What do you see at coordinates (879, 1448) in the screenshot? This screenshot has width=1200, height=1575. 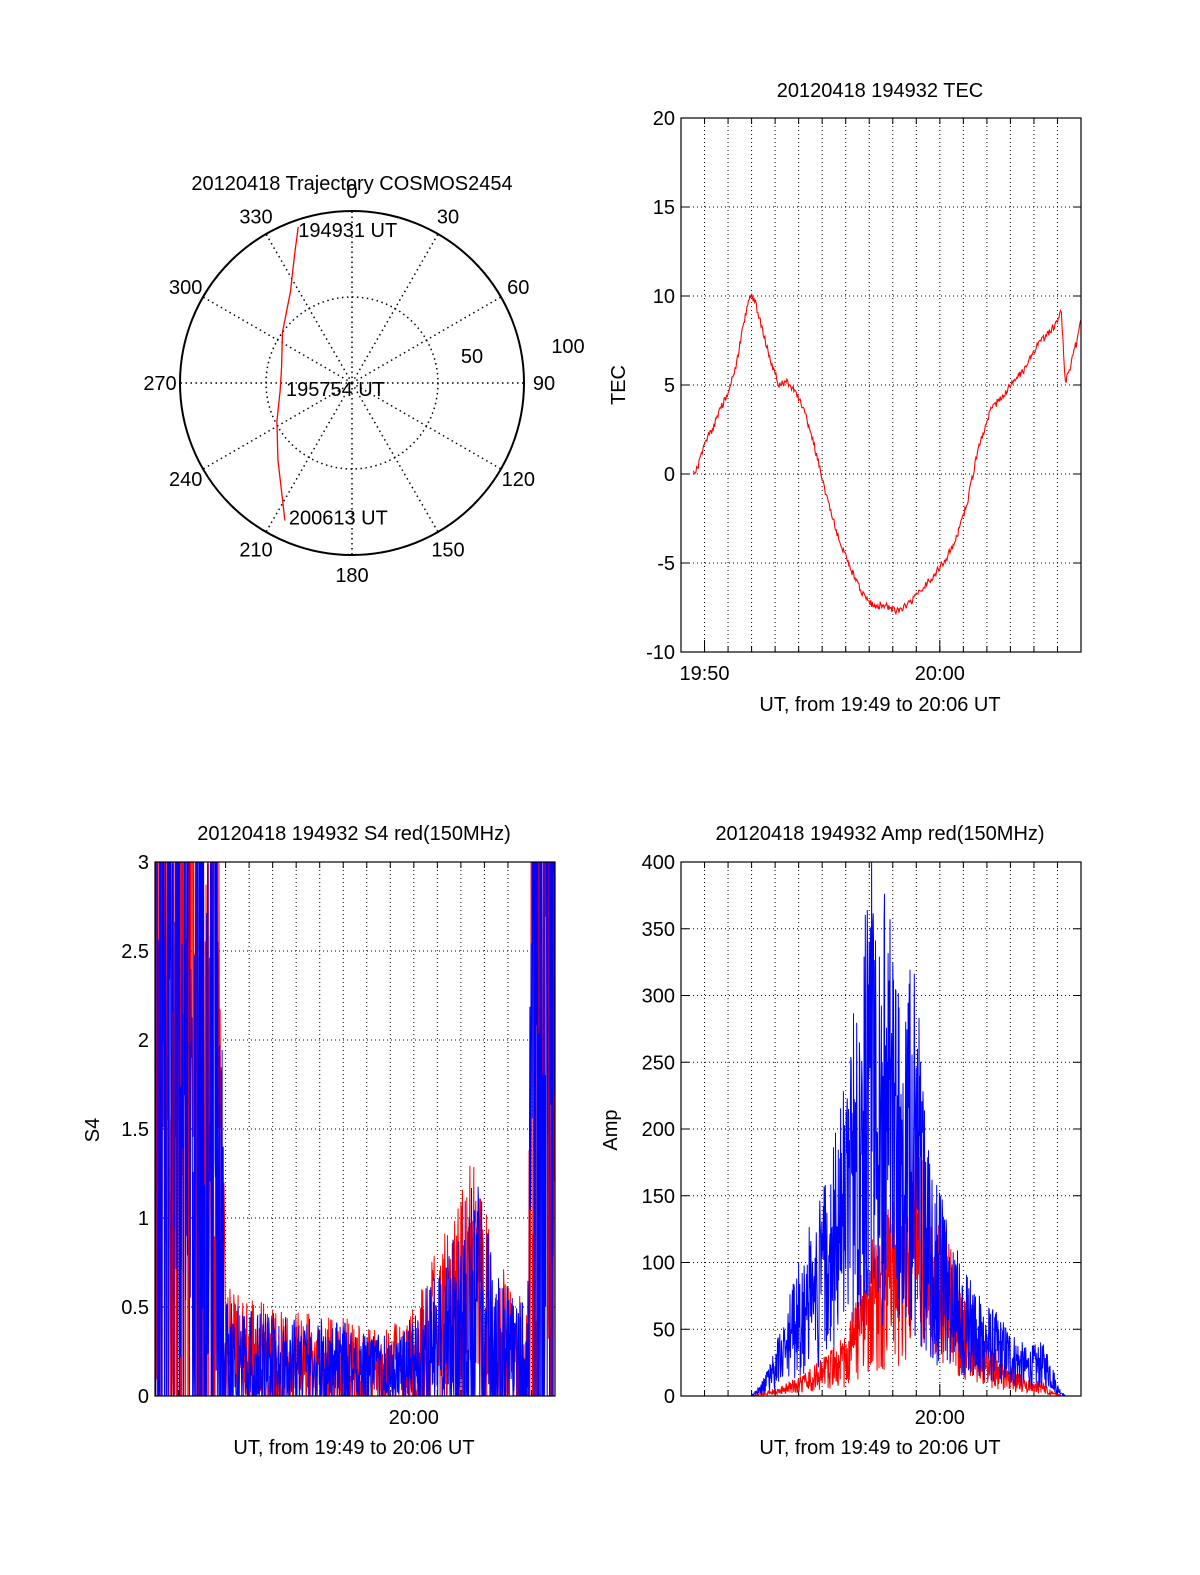 I see `amp-xlabel: UT, from 19:49 to 20:06 UT` at bounding box center [879, 1448].